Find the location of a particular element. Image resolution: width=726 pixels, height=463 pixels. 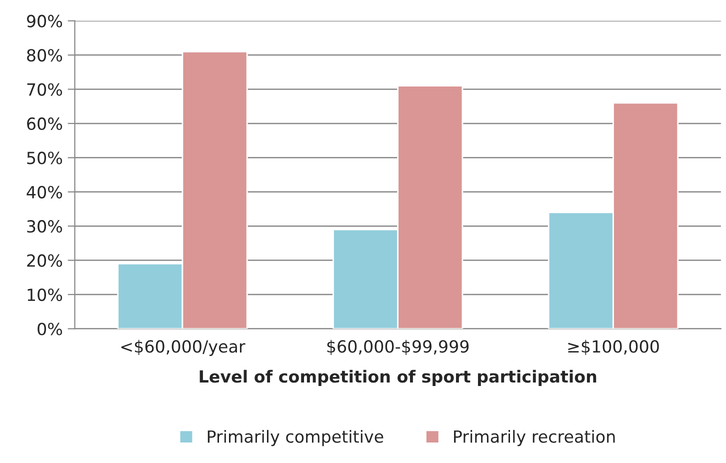

x-axis-title: Level of competition of sport participation is located at coordinates (398, 378).